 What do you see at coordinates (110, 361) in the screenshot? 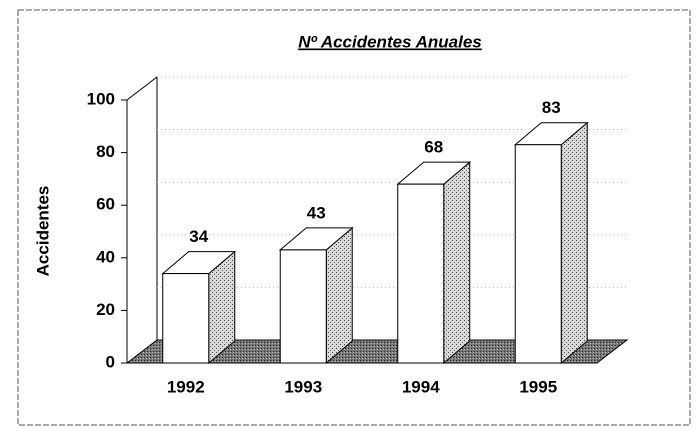
I see `y-tick-label: 0` at bounding box center [110, 361].